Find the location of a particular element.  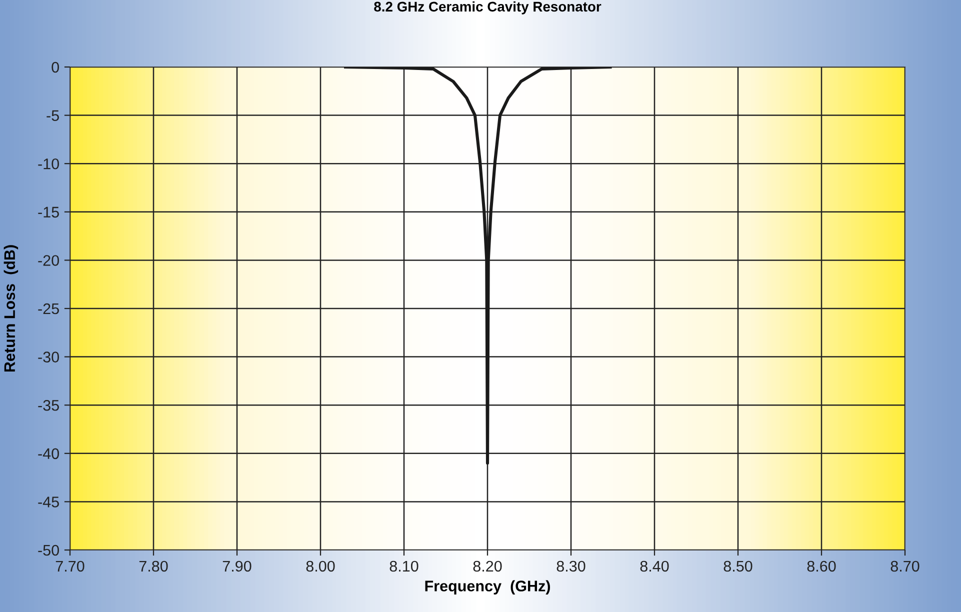

y-tick-label: -30 is located at coordinates (48, 357).